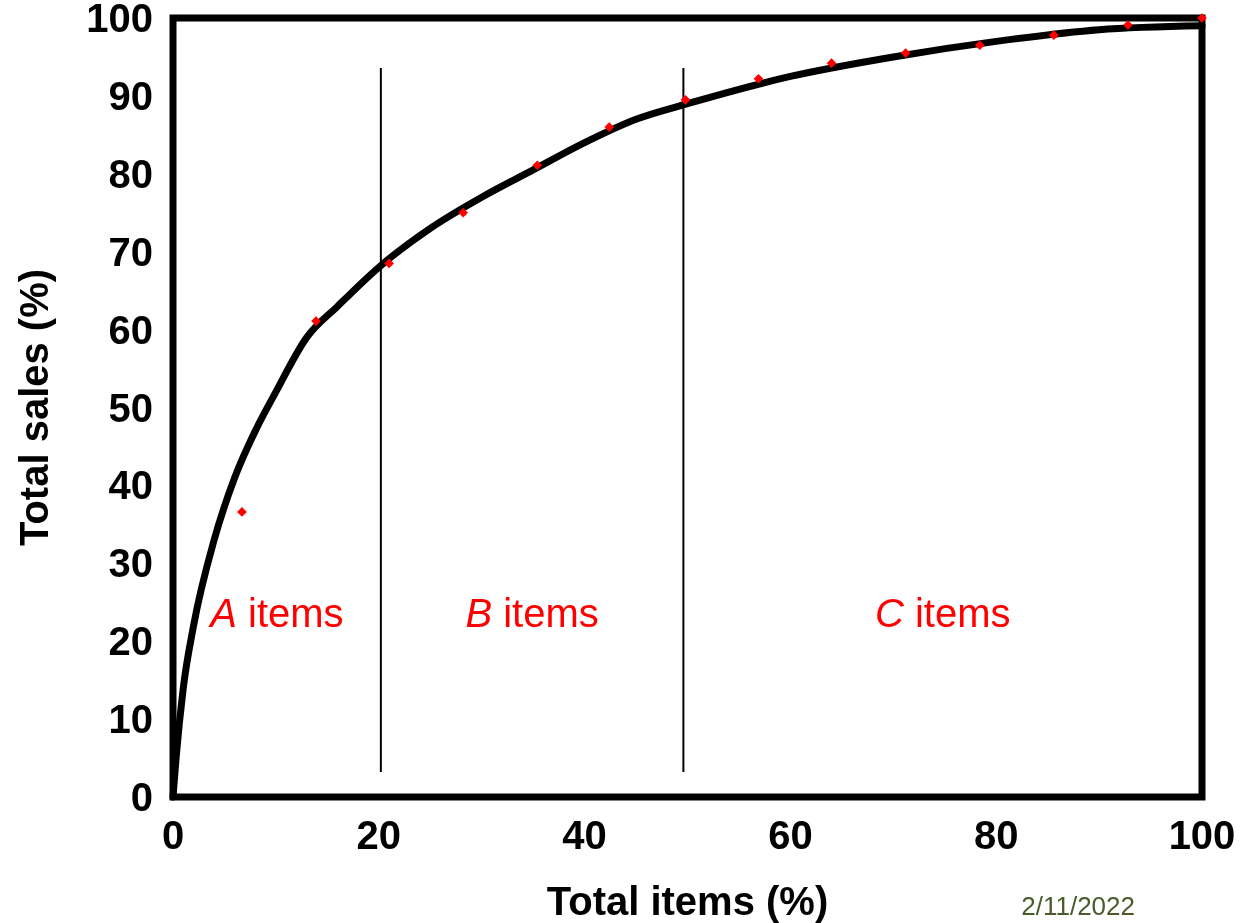  I want to click on x-tick-label: 100, so click(1202, 835).